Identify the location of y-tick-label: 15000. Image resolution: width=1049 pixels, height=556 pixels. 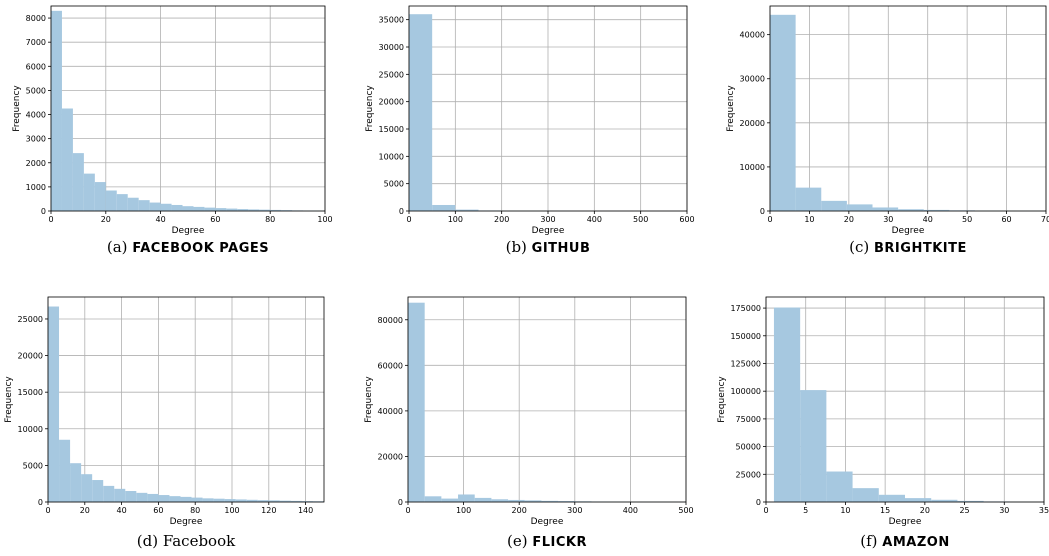
(30, 392).